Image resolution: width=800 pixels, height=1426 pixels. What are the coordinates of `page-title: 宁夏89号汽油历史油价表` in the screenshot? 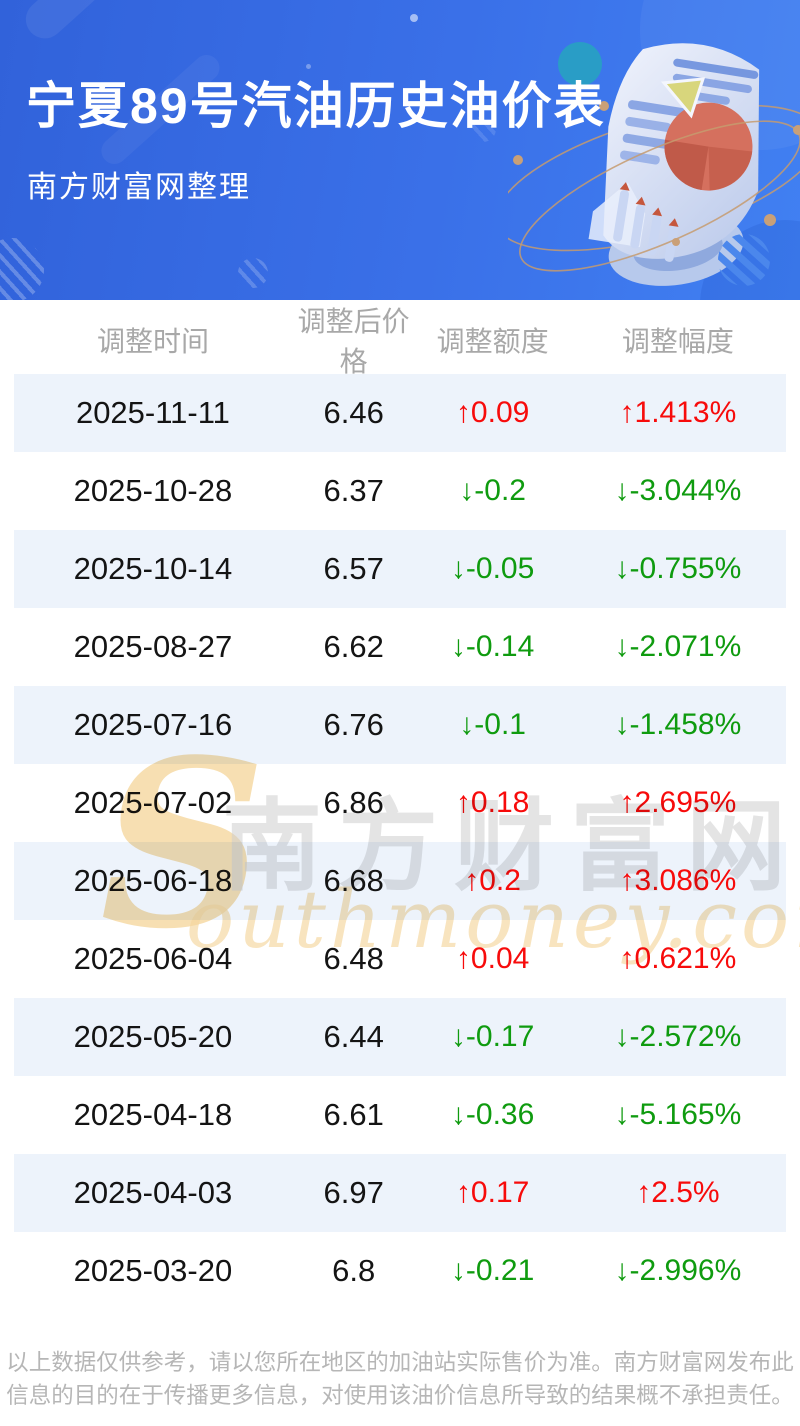 It's located at (316, 106).